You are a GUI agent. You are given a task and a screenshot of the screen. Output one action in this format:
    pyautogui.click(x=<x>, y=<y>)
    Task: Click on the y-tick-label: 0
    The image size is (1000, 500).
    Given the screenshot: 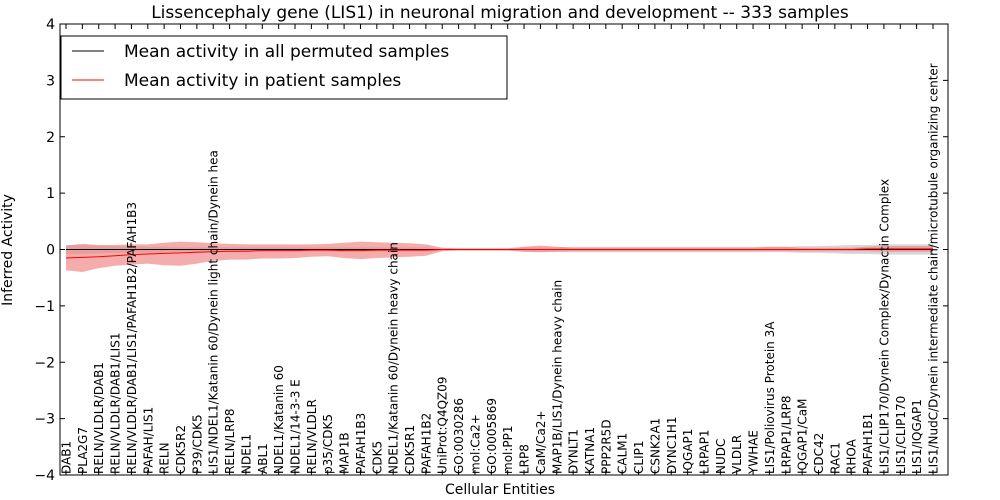 What is the action you would take?
    pyautogui.click(x=50, y=251)
    